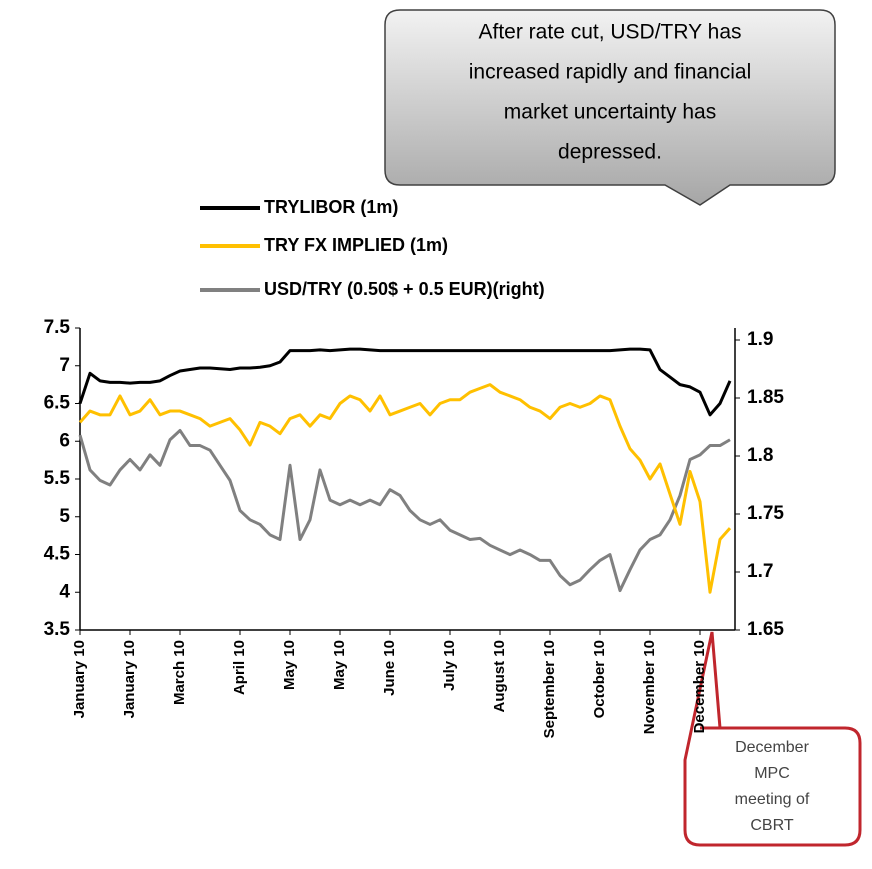  What do you see at coordinates (331, 207) in the screenshot?
I see `legend-label: TRYLIBOR (1m)` at bounding box center [331, 207].